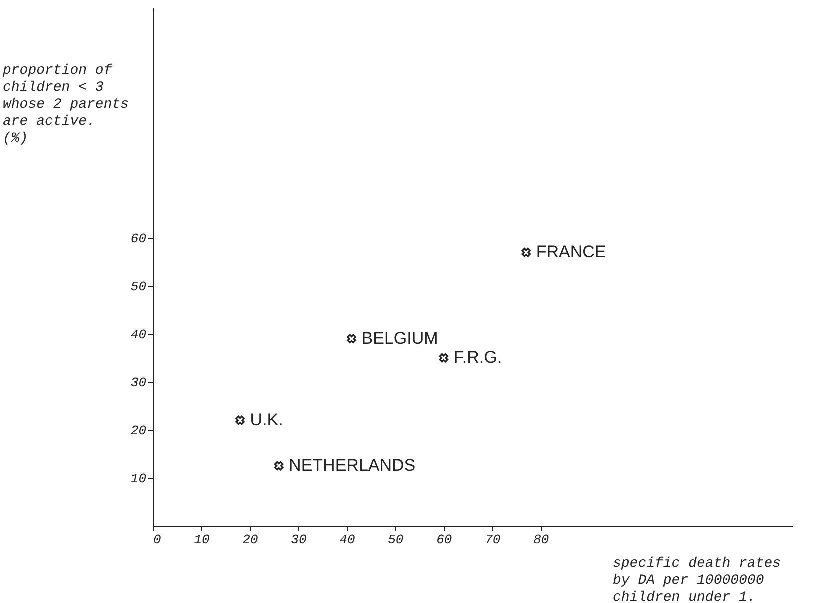  I want to click on x-tick-label: 0, so click(158, 540).